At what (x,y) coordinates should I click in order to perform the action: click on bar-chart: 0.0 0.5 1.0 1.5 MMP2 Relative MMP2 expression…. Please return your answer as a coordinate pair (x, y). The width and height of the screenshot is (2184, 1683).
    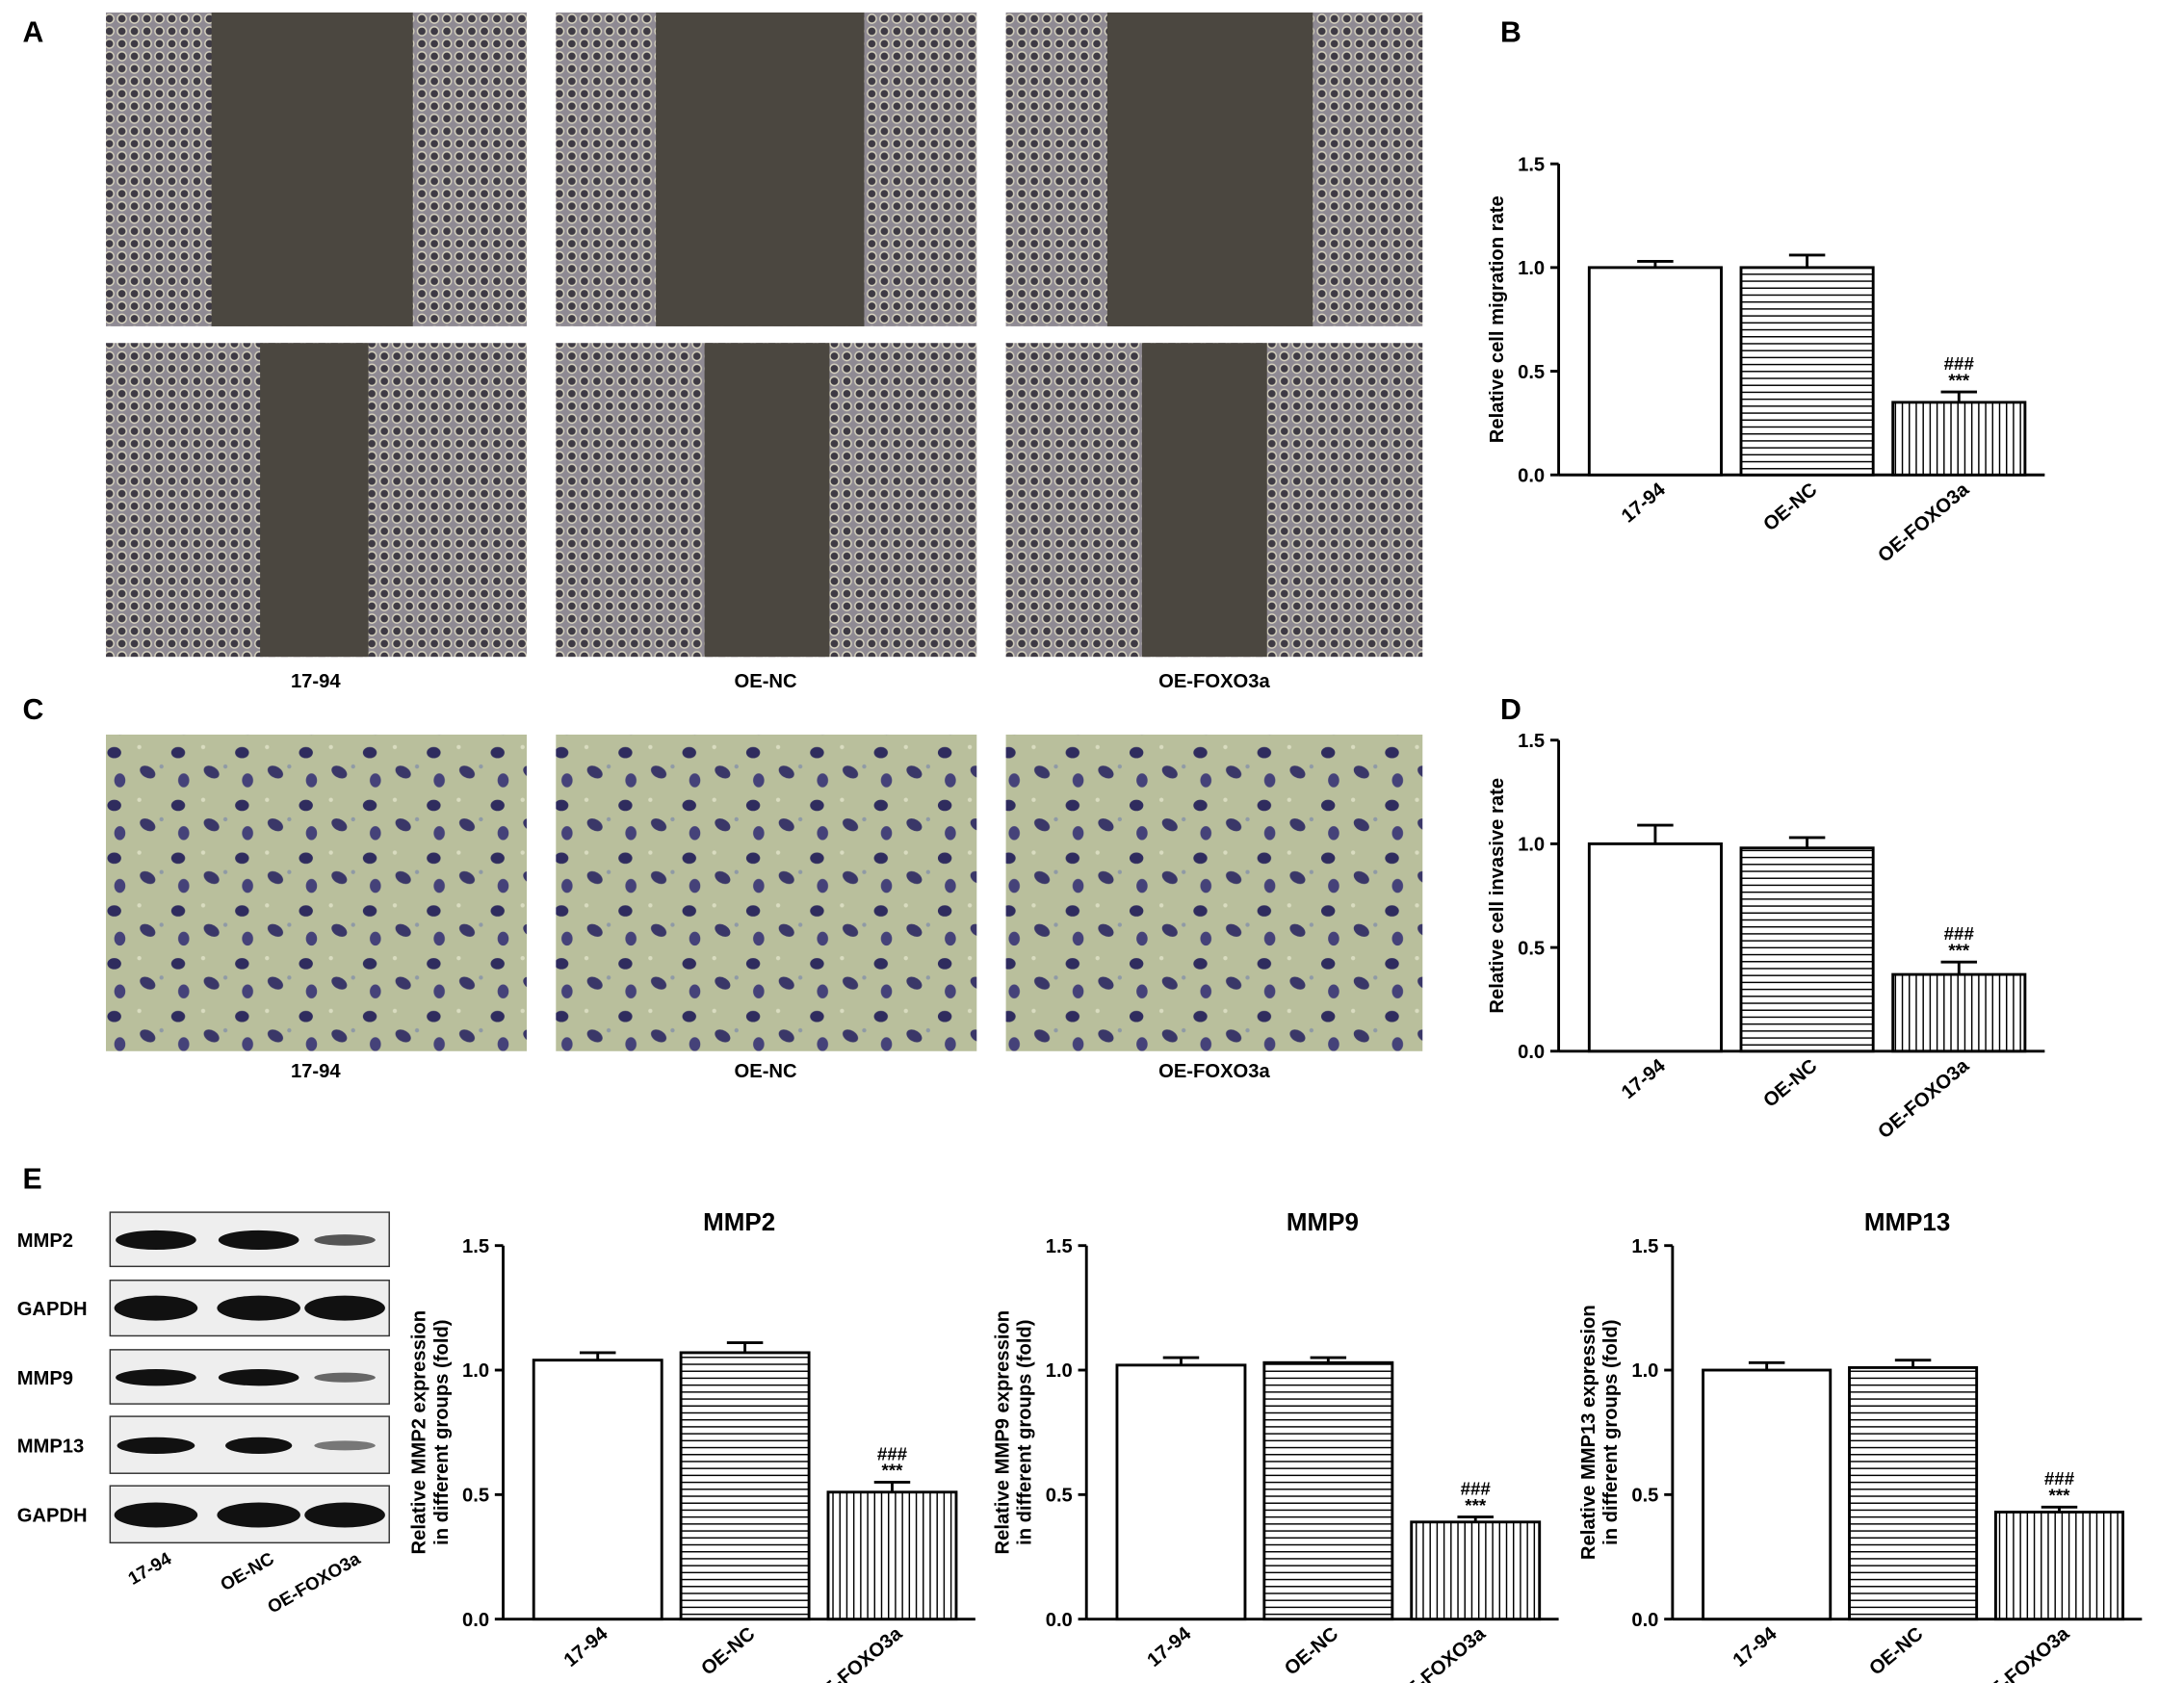
    Looking at the image, I should click on (692, 1445).